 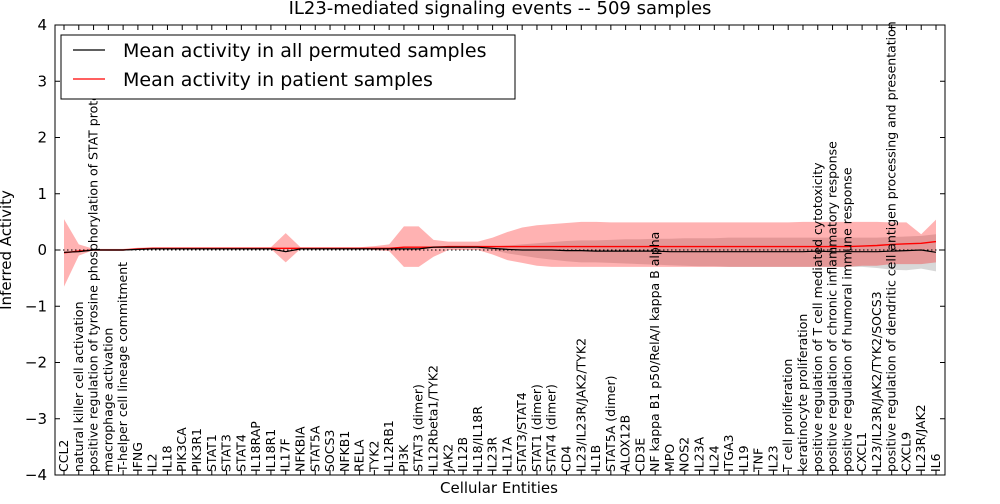 I want to click on category-label: SOCS3, so click(x=329, y=451).